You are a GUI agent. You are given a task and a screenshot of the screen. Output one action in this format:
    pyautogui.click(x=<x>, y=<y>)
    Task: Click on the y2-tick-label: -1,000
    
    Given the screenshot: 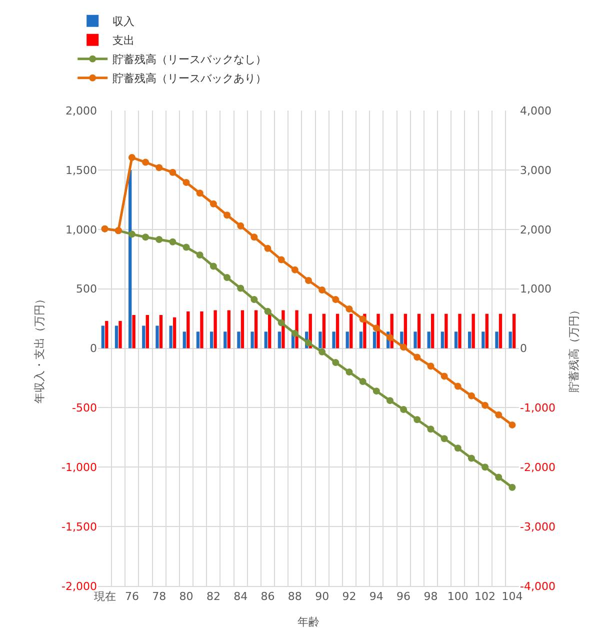 What is the action you would take?
    pyautogui.click(x=538, y=408)
    